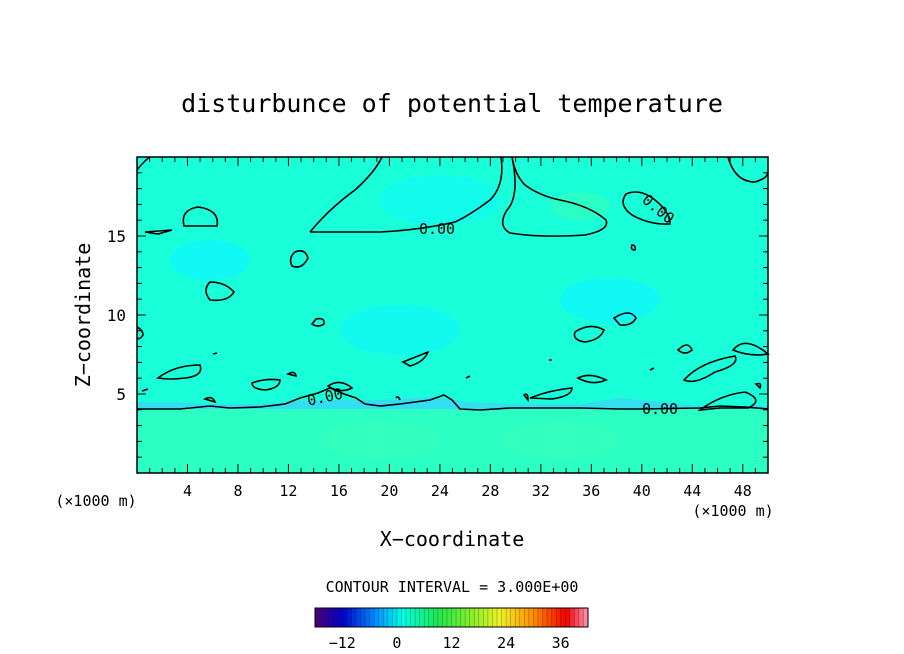 This screenshot has height=654, width=904. What do you see at coordinates (116, 315) in the screenshot?
I see `y-tick-label: 10` at bounding box center [116, 315].